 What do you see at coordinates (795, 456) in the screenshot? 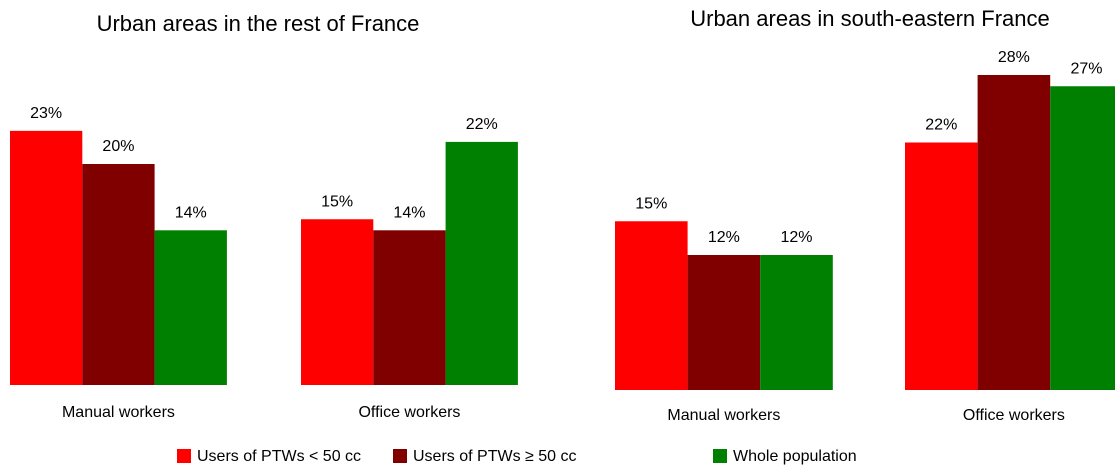
I see `legend-label: Whole population` at bounding box center [795, 456].